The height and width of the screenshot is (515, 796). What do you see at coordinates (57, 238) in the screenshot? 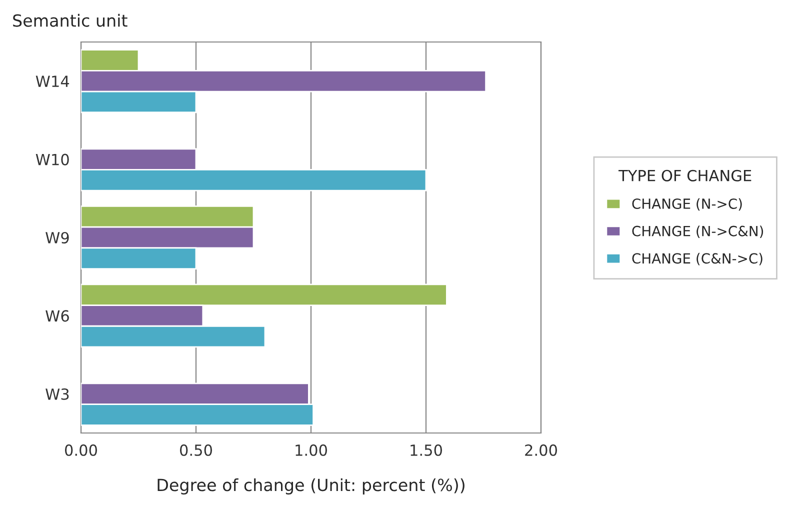
I see `y-tick-label: W9` at bounding box center [57, 238].